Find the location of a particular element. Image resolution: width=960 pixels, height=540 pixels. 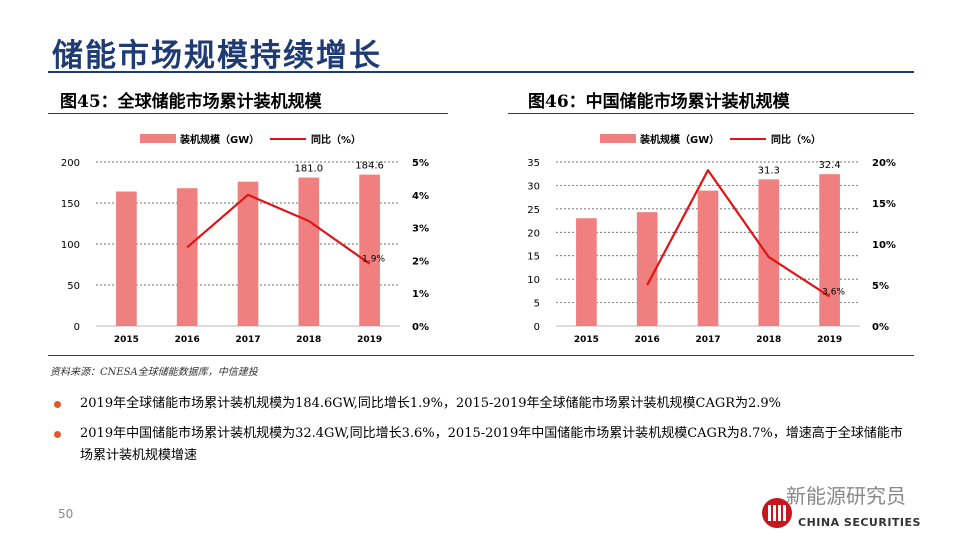

page-title: 储能市场规模持续增长 is located at coordinates (217, 56).